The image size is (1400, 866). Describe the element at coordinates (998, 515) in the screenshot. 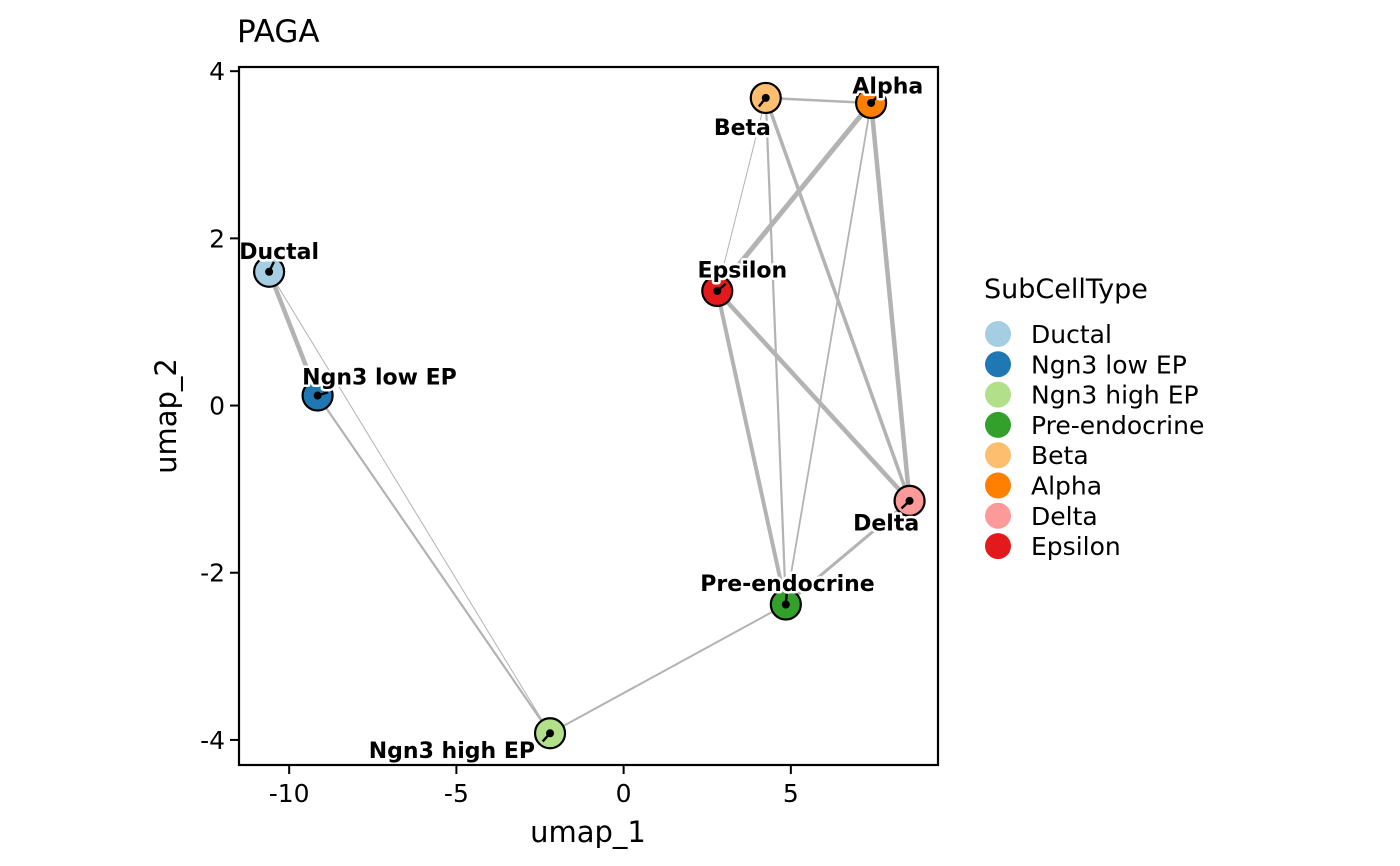

I see `legend-swatch-delta` at that location.